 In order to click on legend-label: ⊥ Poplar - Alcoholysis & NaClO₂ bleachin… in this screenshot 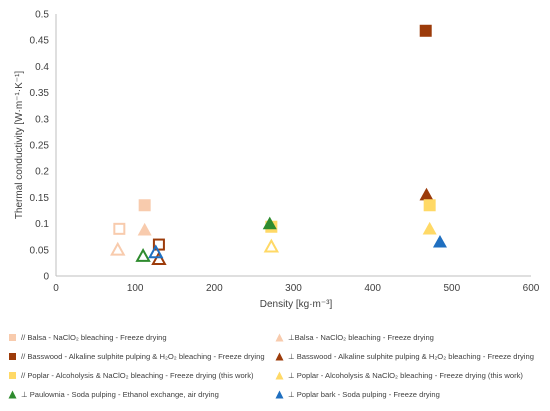, I will do `click(405, 375)`.